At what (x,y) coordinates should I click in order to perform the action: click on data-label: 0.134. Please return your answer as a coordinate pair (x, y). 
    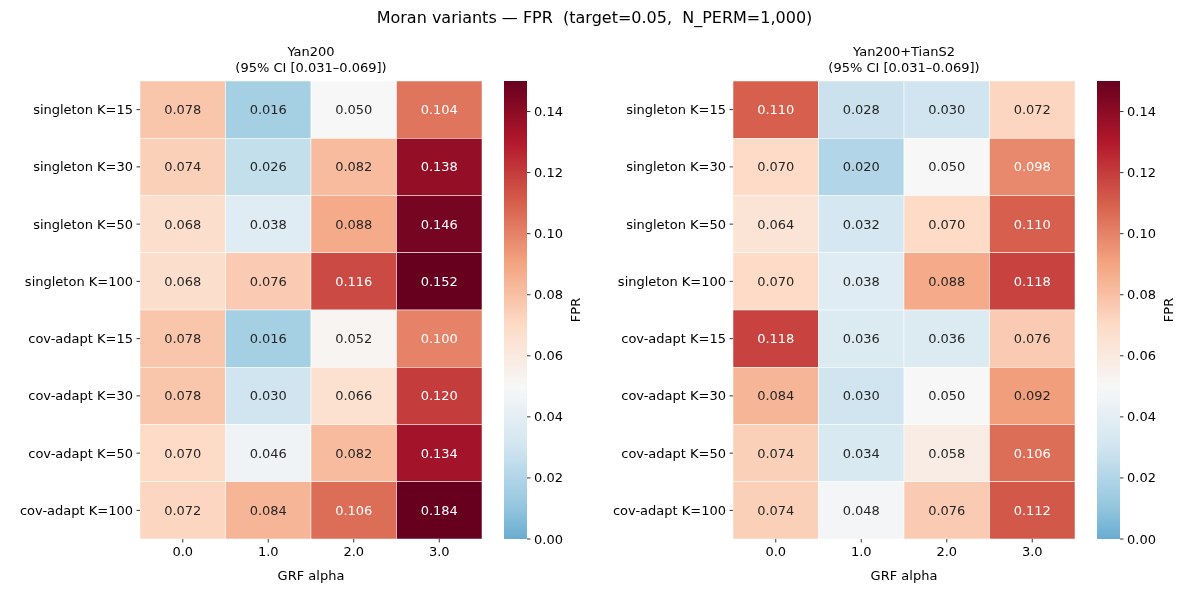
    Looking at the image, I should click on (439, 453).